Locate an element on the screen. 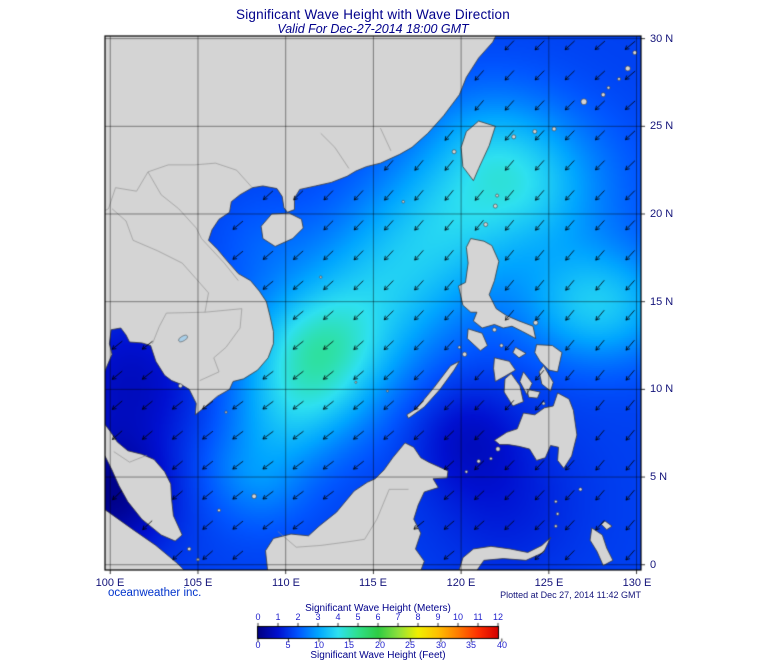  lon-tick-label: 110 E is located at coordinates (286, 583).